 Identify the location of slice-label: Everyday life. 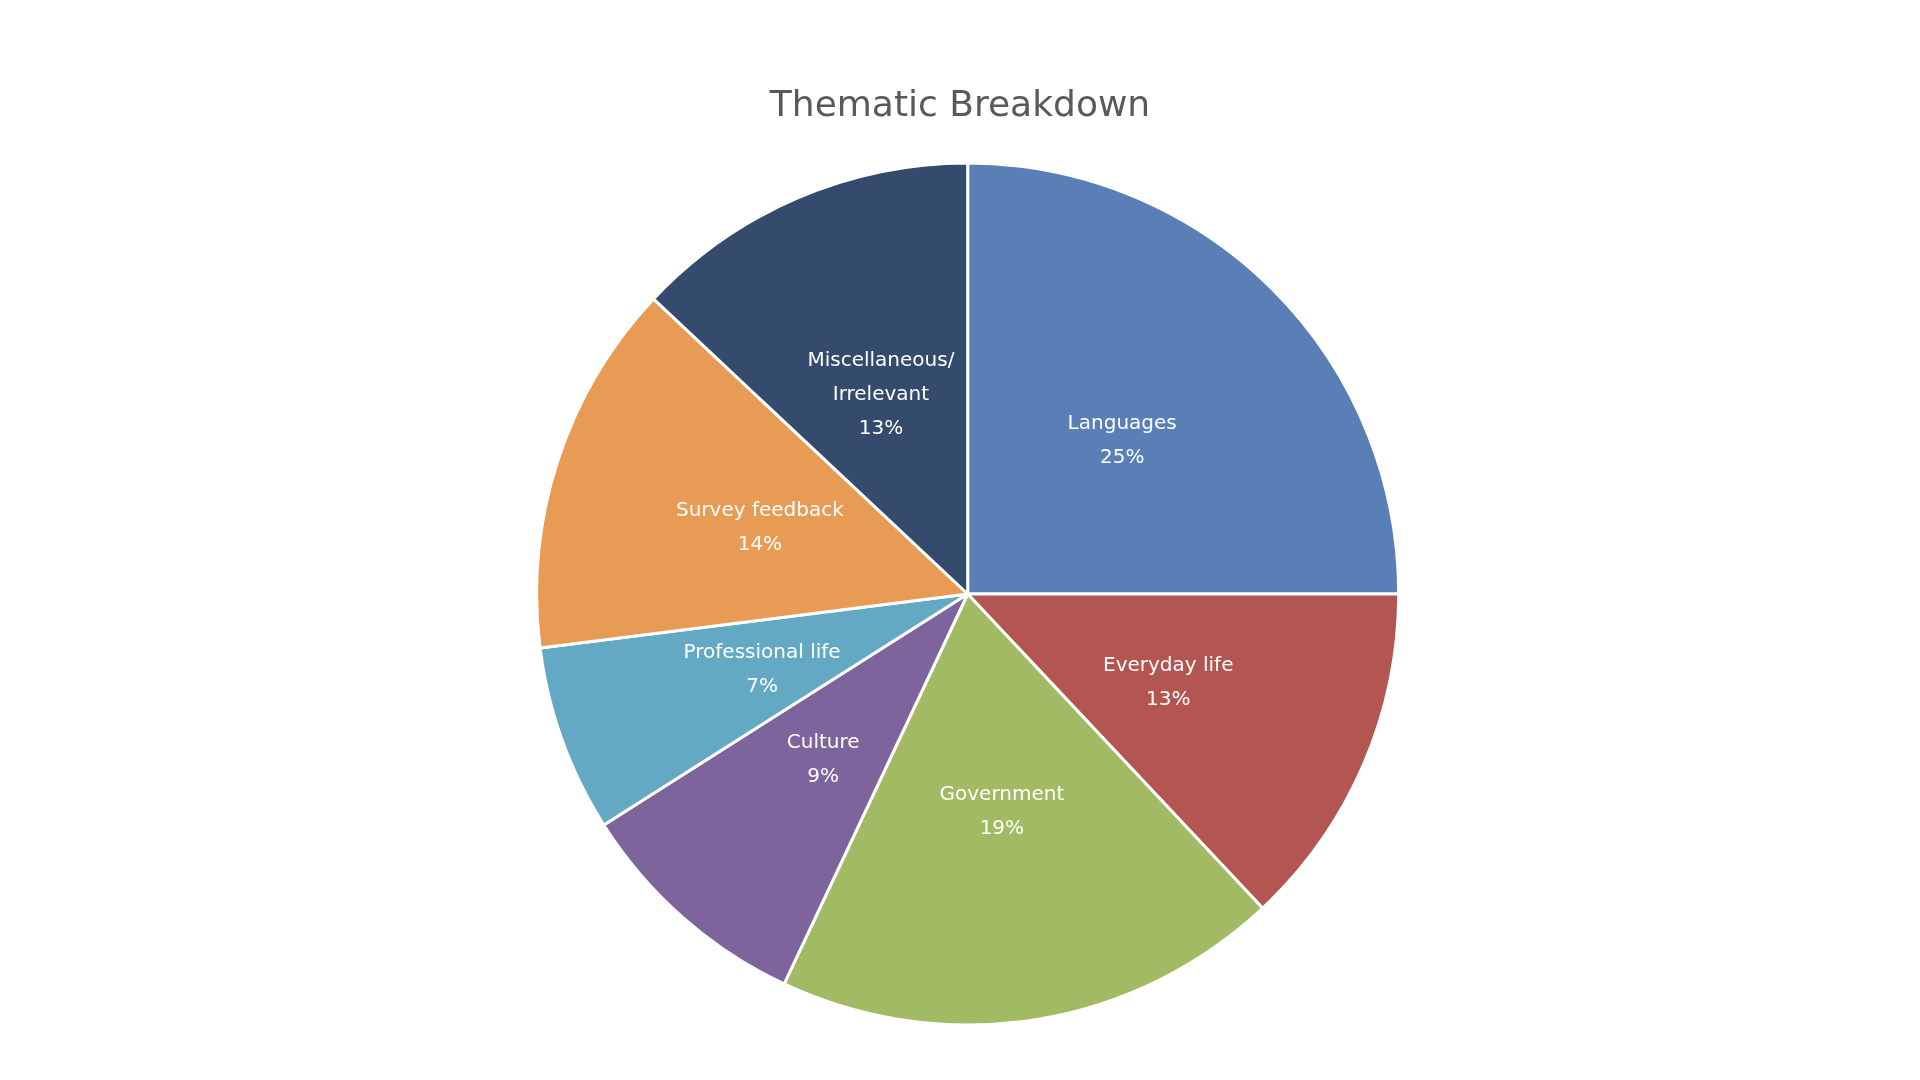
(1168, 663).